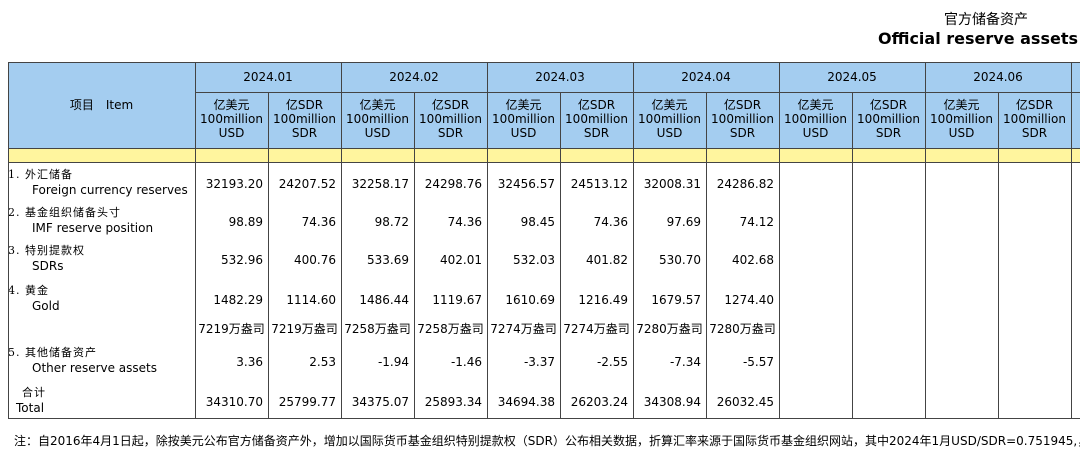 Image resolution: width=1080 pixels, height=454 pixels. What do you see at coordinates (560, 77) in the screenshot?
I see `month-header: 2024.03` at bounding box center [560, 77].